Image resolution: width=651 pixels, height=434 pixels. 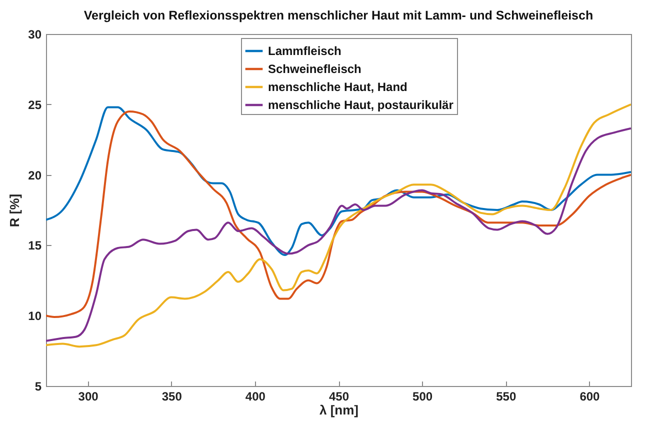 What do you see at coordinates (255, 397) in the screenshot?
I see `x-tick-label: 400` at bounding box center [255, 397].